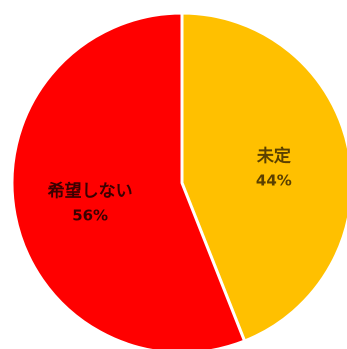 Image resolution: width=347 pixels, height=349 pixels. Describe the element at coordinates (274, 180) in the screenshot. I see `slice-percent-0: 44%` at that location.